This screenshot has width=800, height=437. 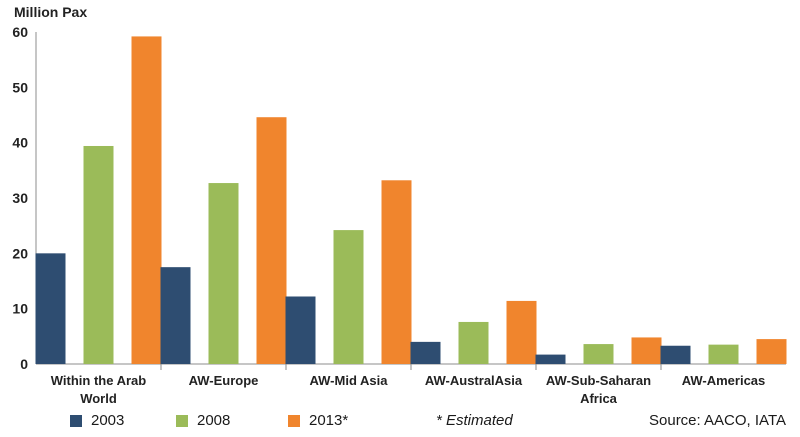 What do you see at coordinates (182, 420) in the screenshot?
I see `legend-swatch-2008` at bounding box center [182, 420].